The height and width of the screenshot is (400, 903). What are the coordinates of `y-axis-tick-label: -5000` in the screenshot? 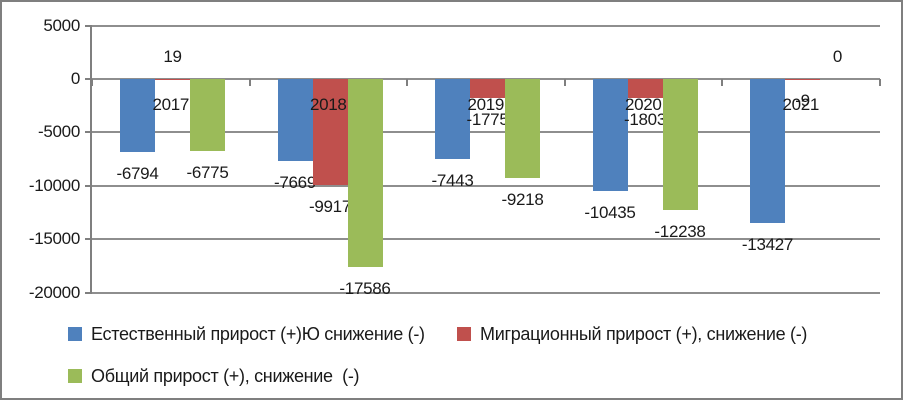 It's located at (59, 132).